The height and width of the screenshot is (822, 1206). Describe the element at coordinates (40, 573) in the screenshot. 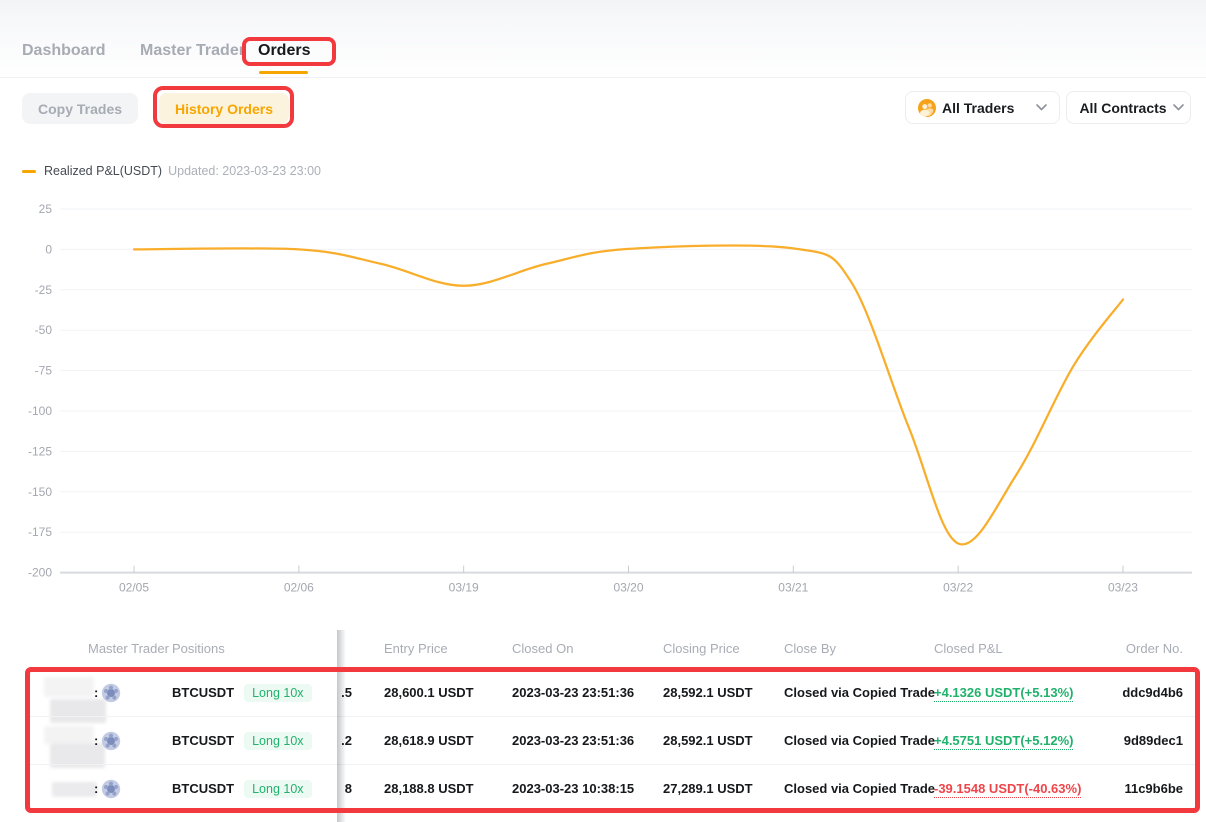

I see `svg-text: -200` at that location.